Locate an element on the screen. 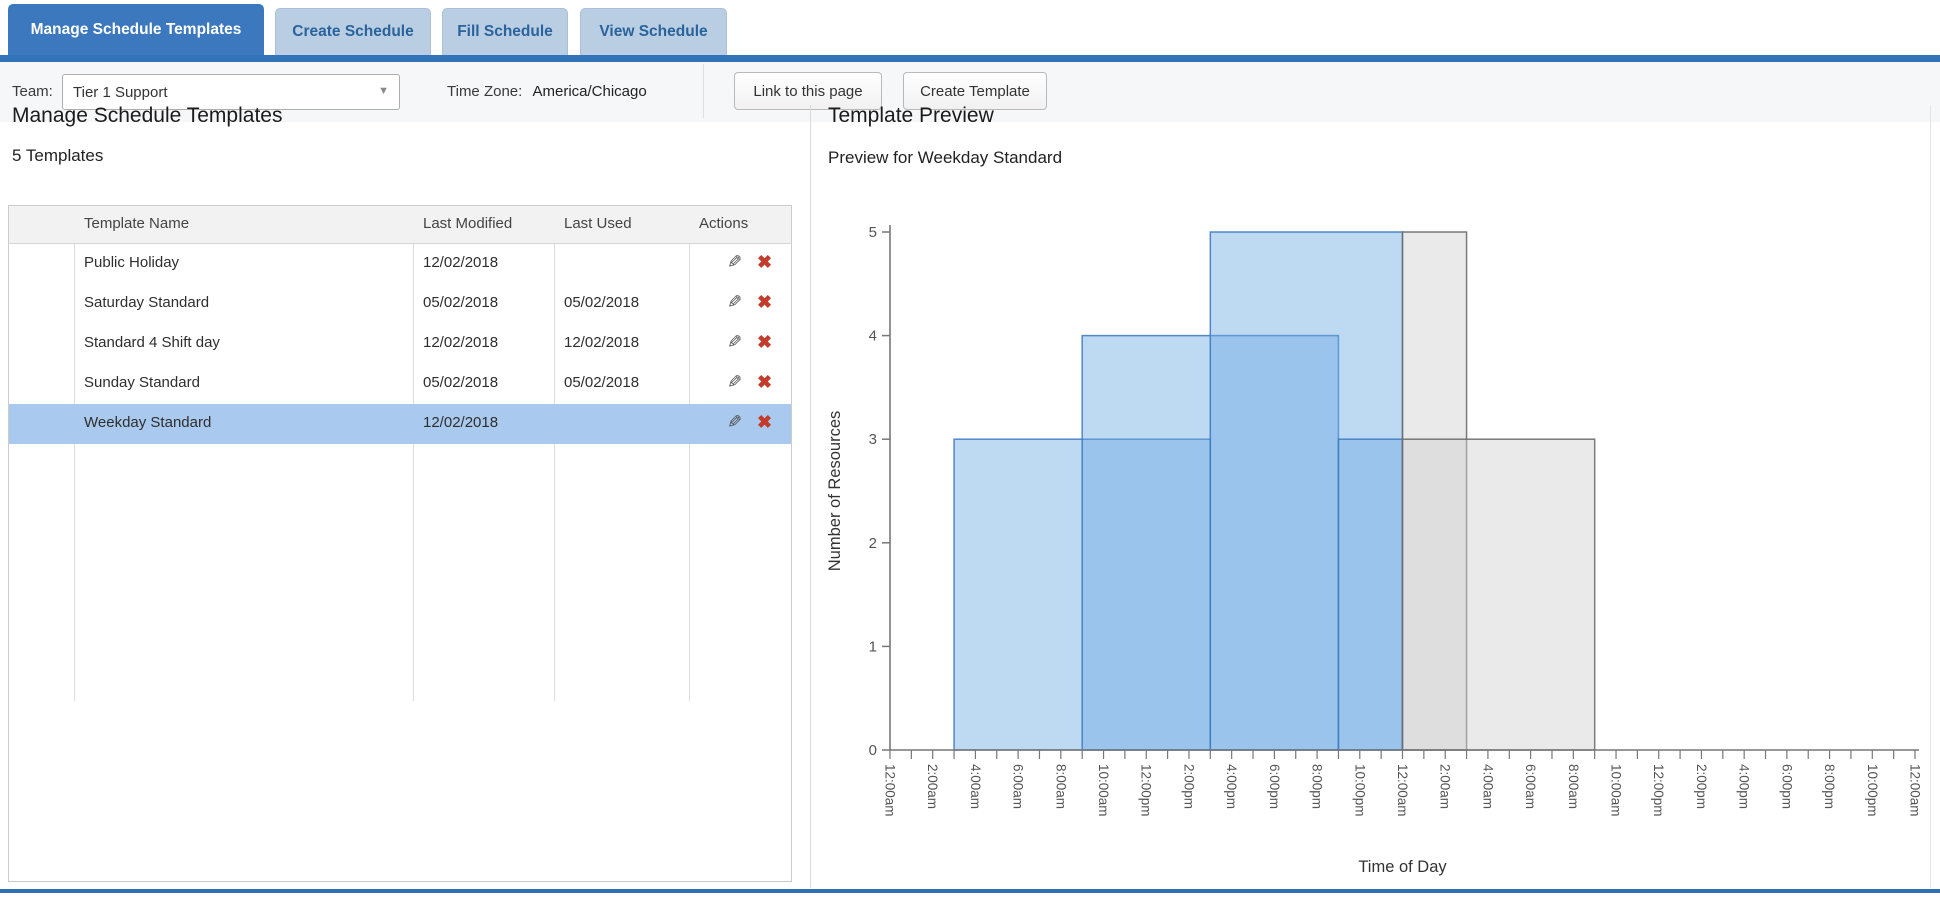 The width and height of the screenshot is (1940, 899). y-axis-title: Number of Resources is located at coordinates (835, 491).